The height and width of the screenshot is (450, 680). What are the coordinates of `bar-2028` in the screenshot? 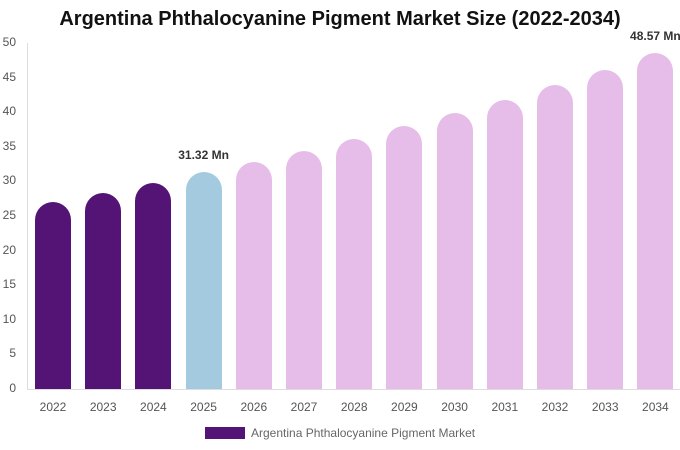 It's located at (354, 264).